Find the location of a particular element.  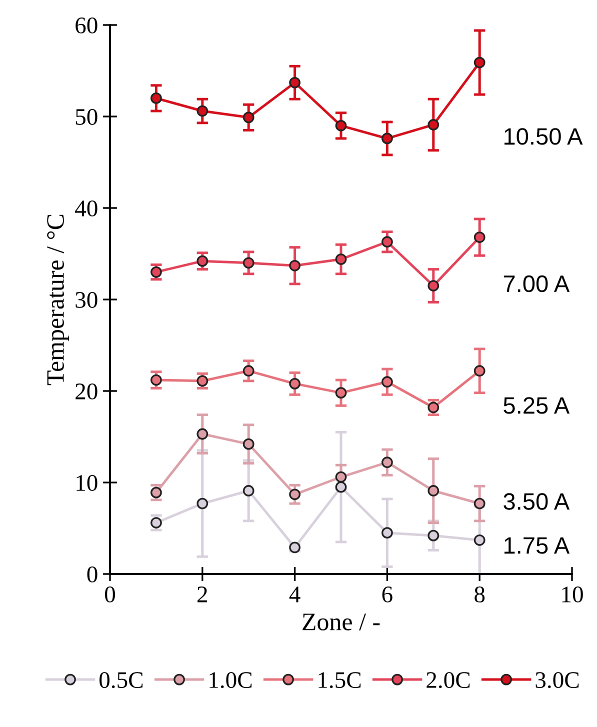

y-tick-label: 50 is located at coordinates (87, 116).